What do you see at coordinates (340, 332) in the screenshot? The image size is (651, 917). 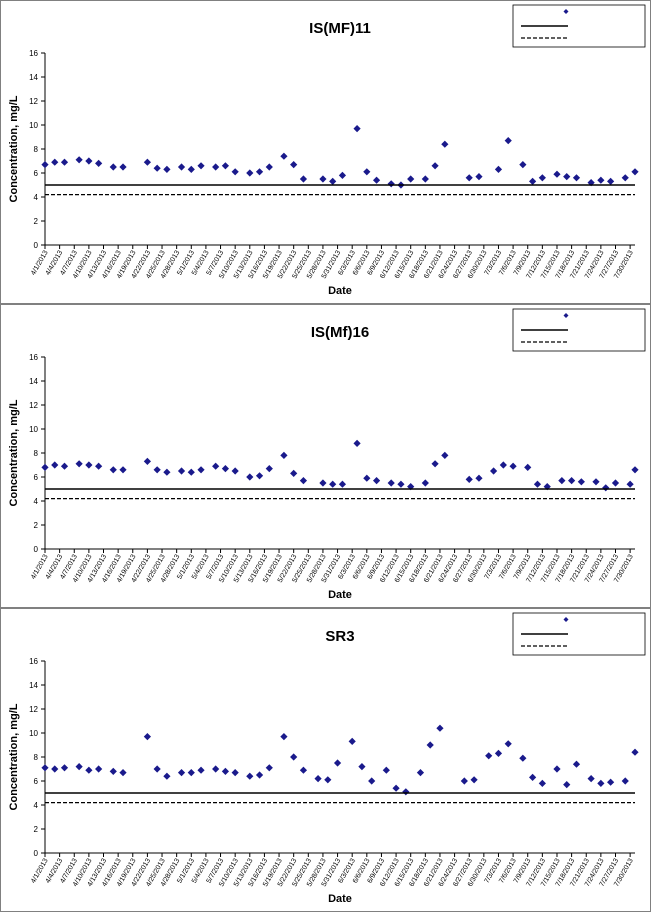 I see `chart-title: IS(Mf)16` at bounding box center [340, 332].